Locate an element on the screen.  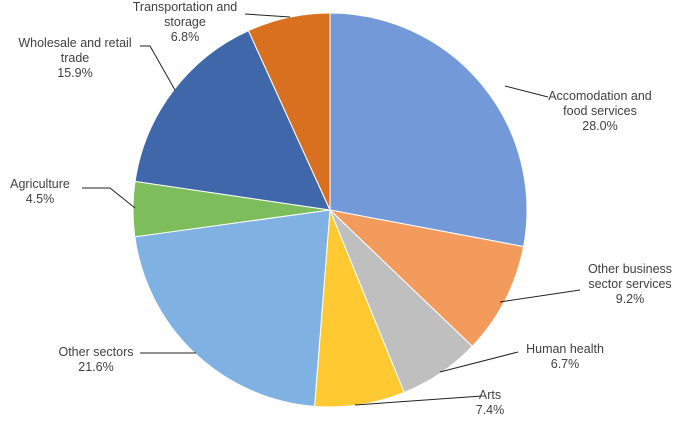
slice-label: Arts 7.4% is located at coordinates (490, 403).